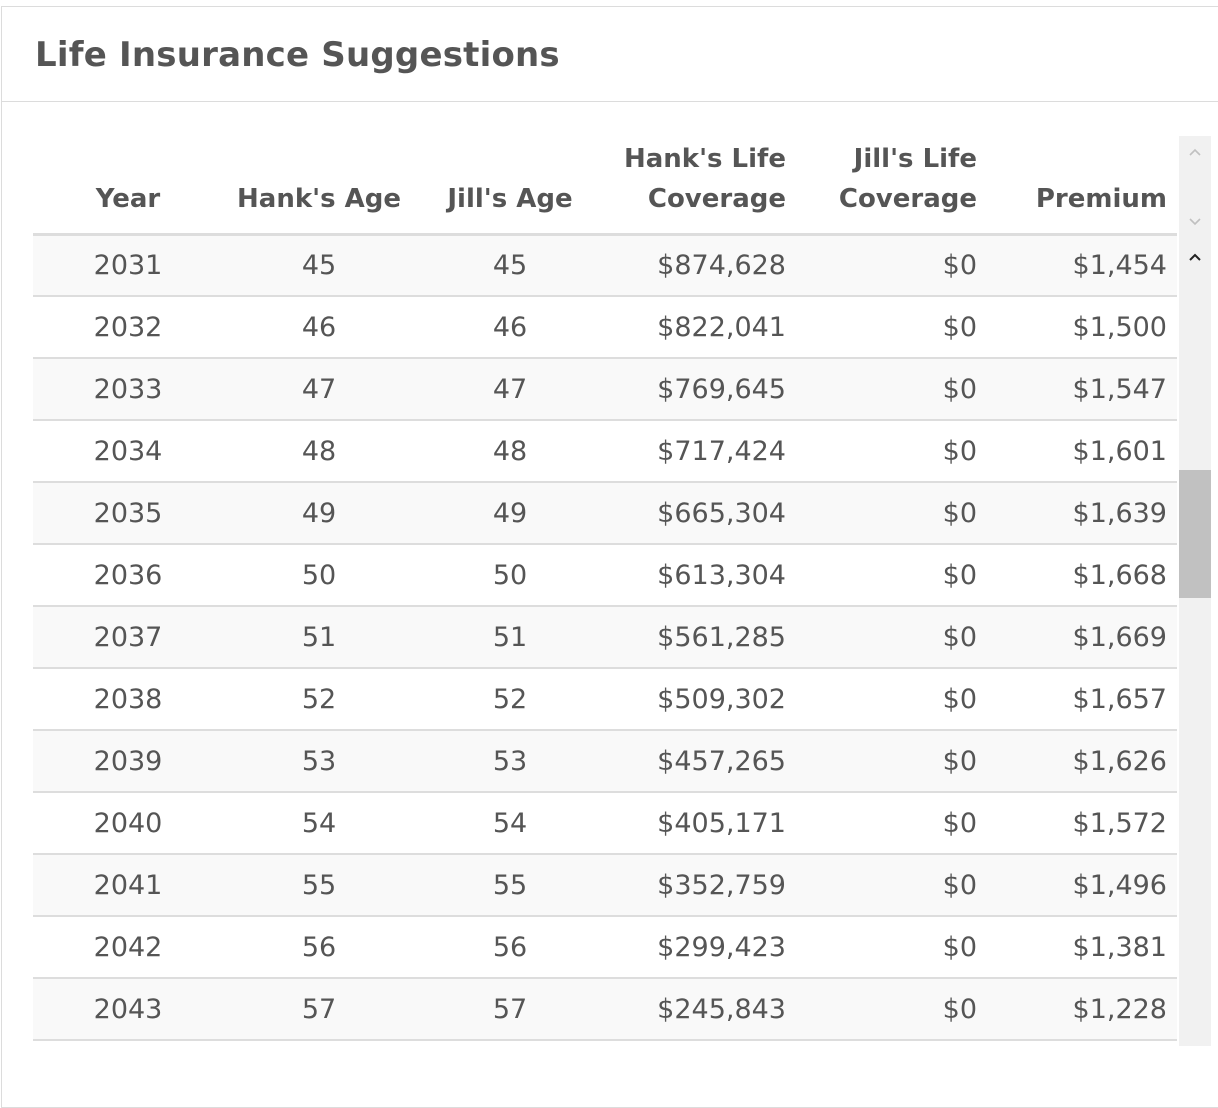  I want to click on header-line1: Jill's Life, so click(915, 158).